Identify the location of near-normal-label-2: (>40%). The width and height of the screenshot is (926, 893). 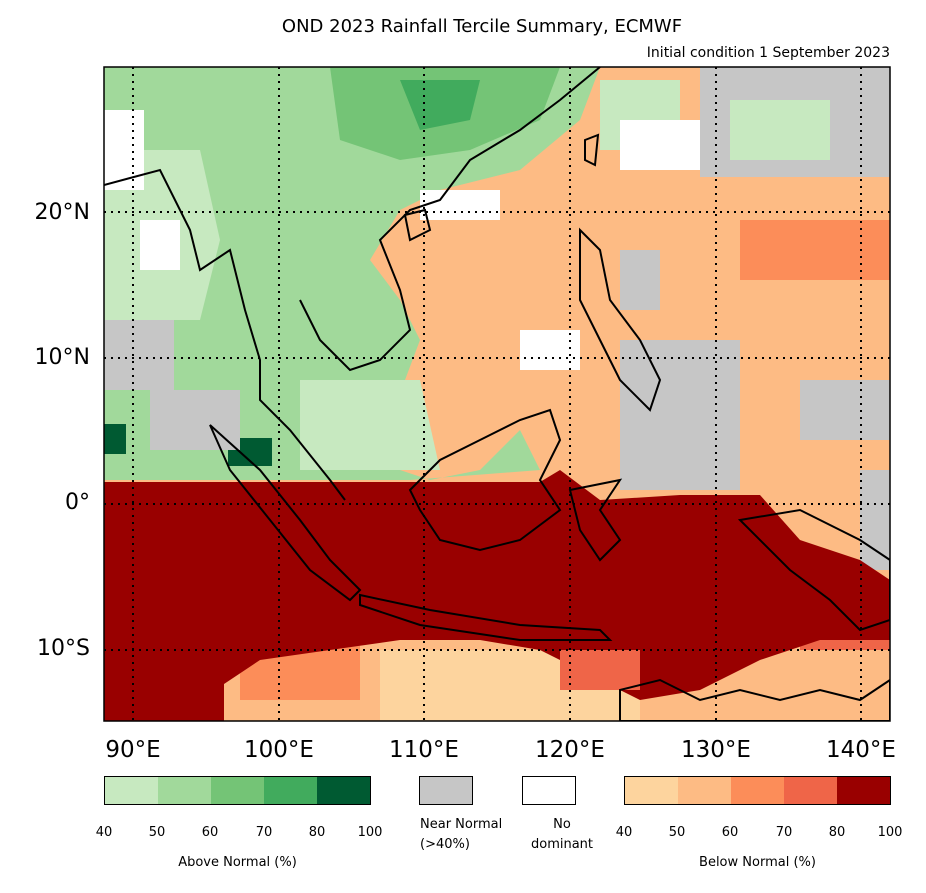
(445, 844).